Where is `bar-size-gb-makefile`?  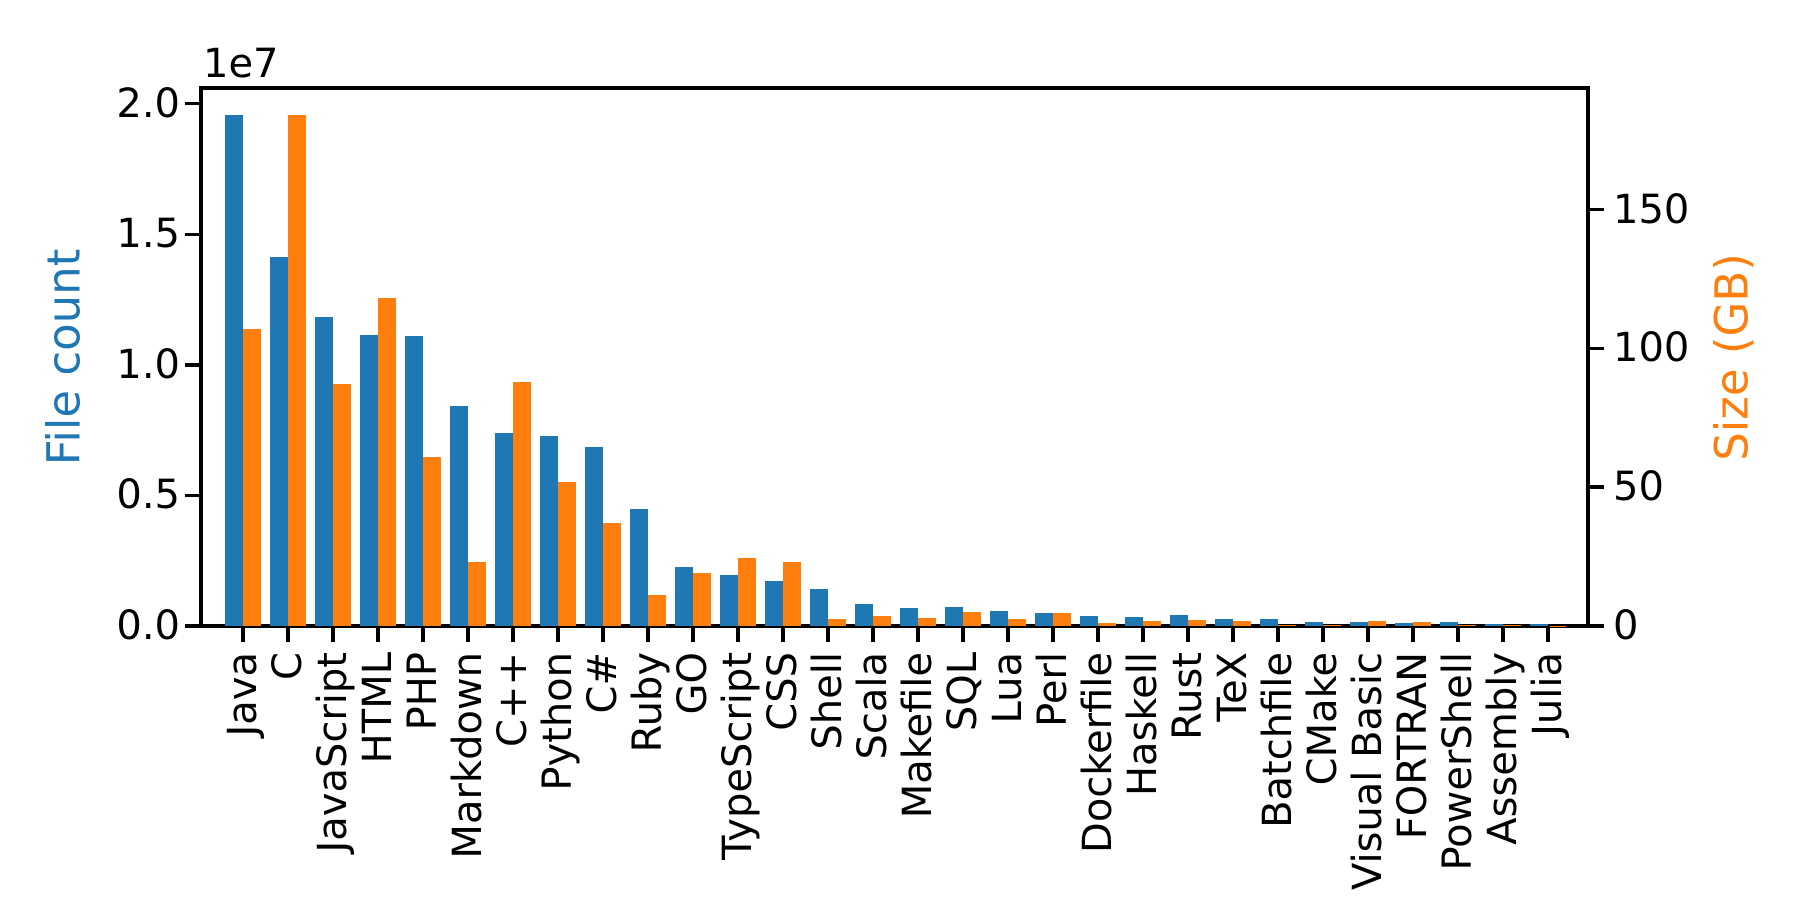 bar-size-gb-makefile is located at coordinates (927, 622).